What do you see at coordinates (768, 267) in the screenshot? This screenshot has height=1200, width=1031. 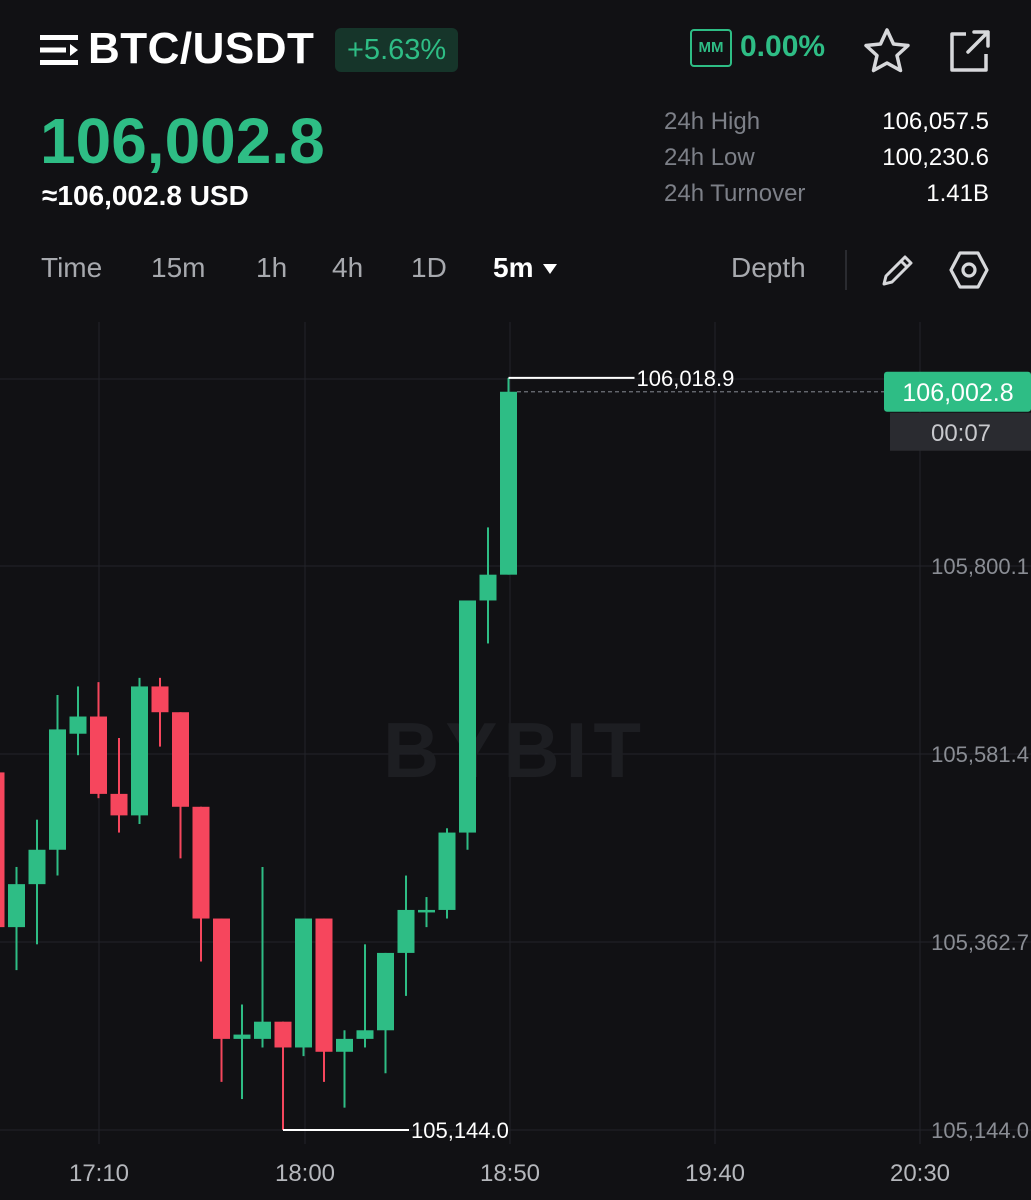 I see `depth-tab: Depth` at bounding box center [768, 267].